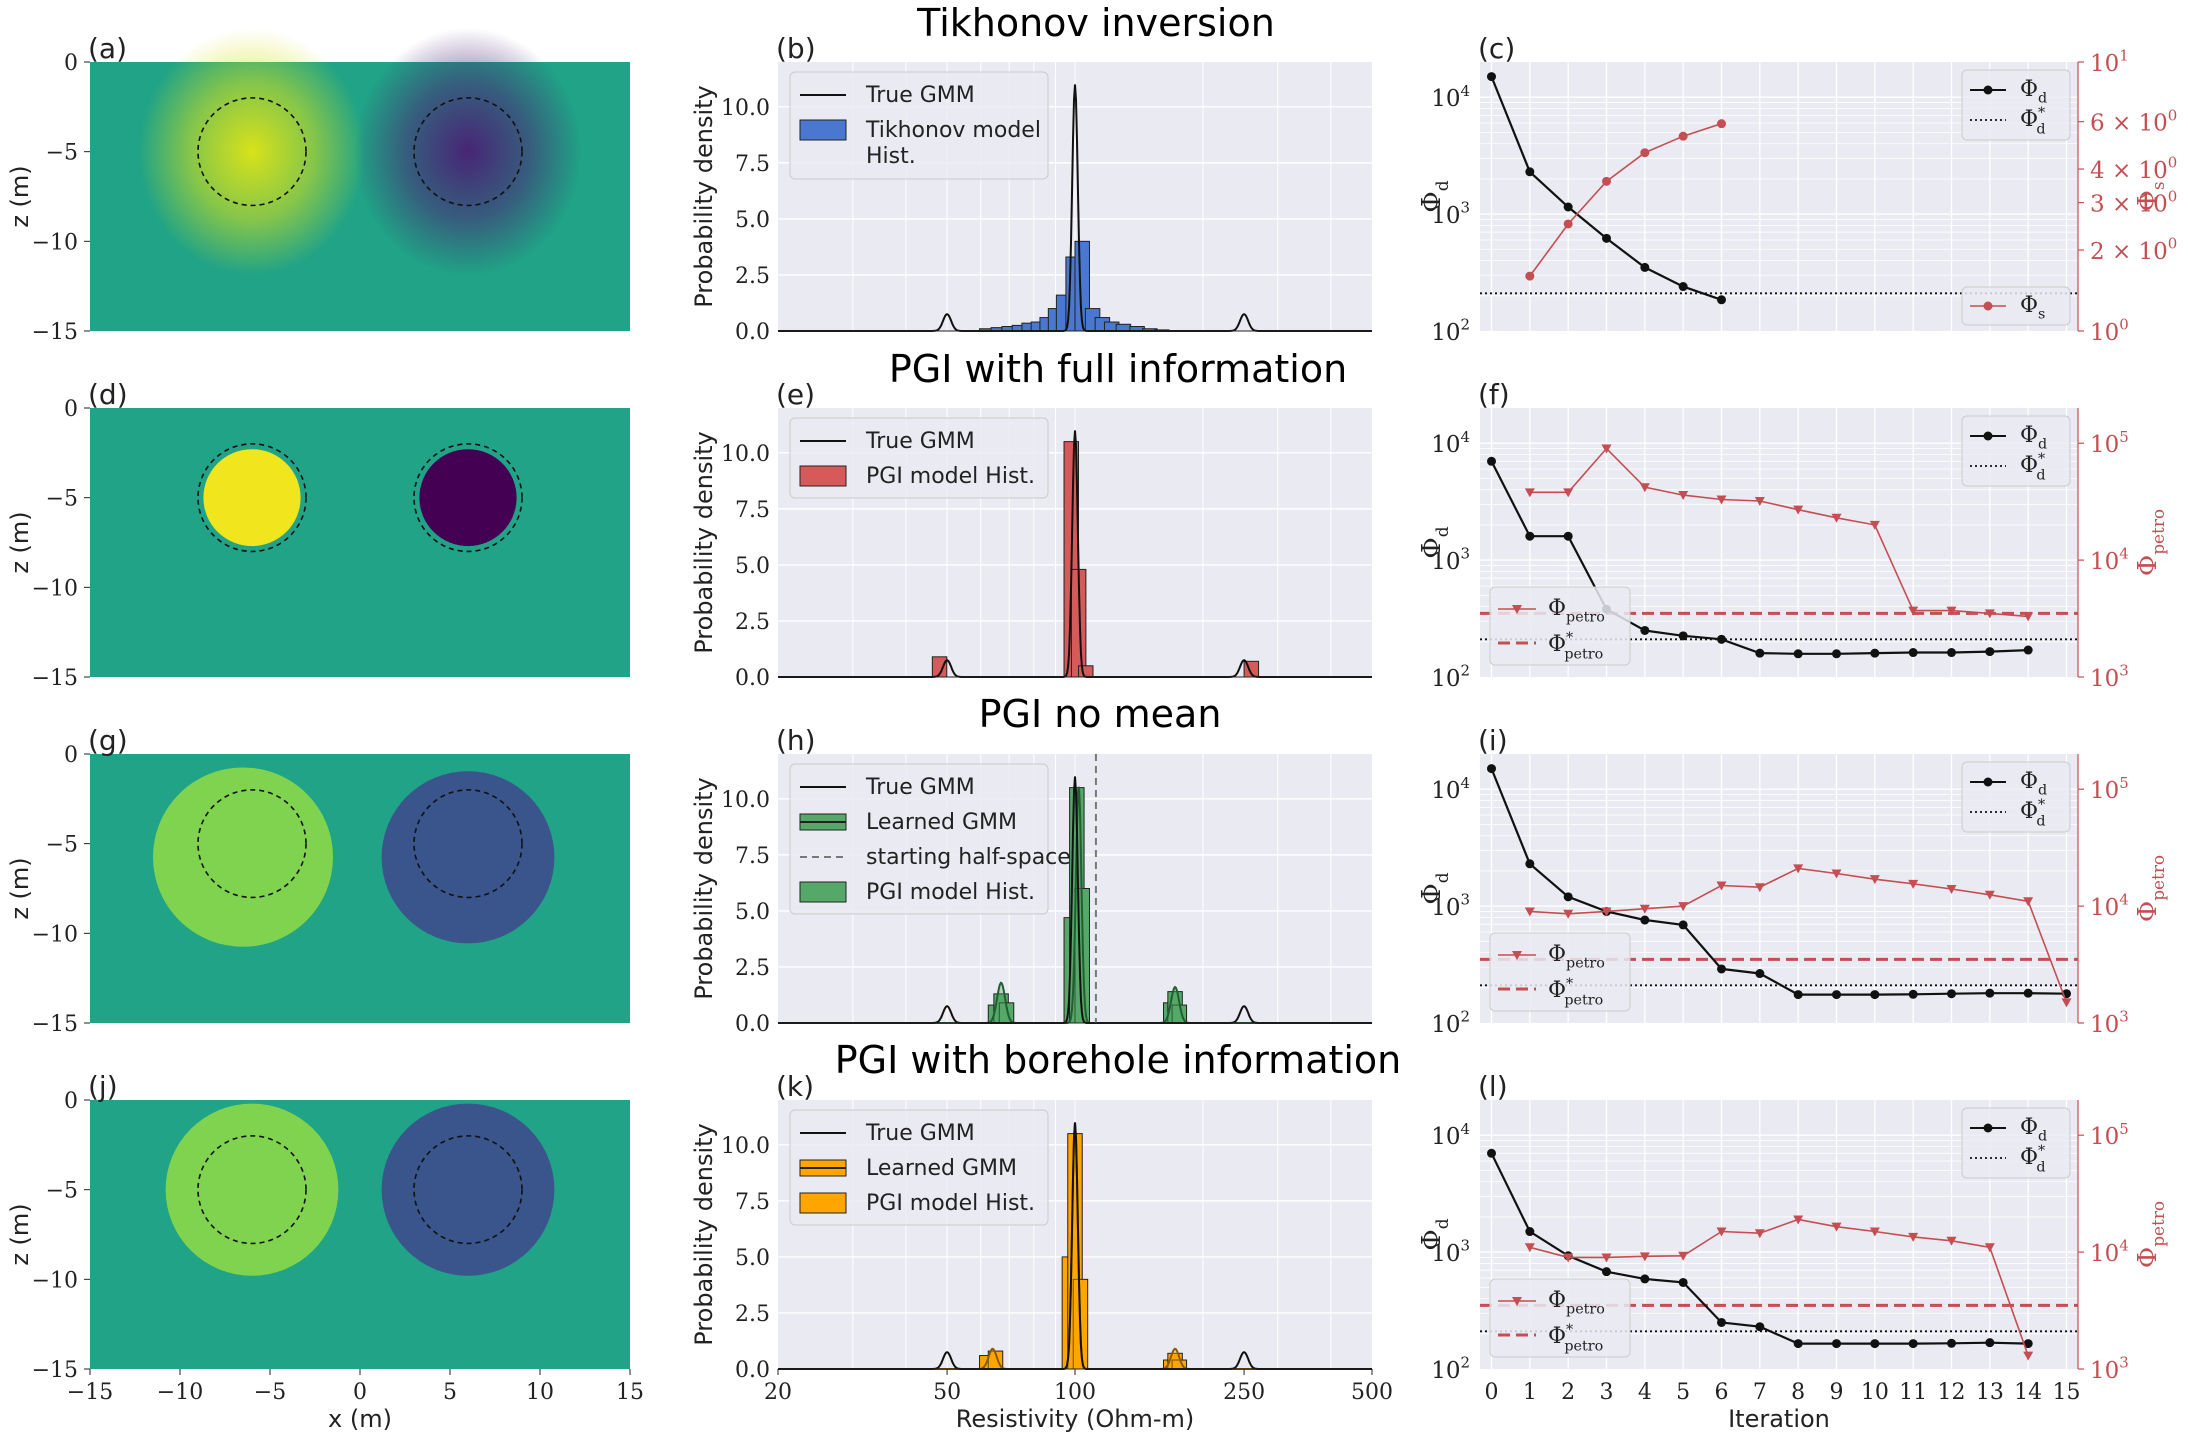 The width and height of the screenshot is (2188, 1434). What do you see at coordinates (270, 1392) in the screenshot?
I see `x-tick-label: −5` at bounding box center [270, 1392].